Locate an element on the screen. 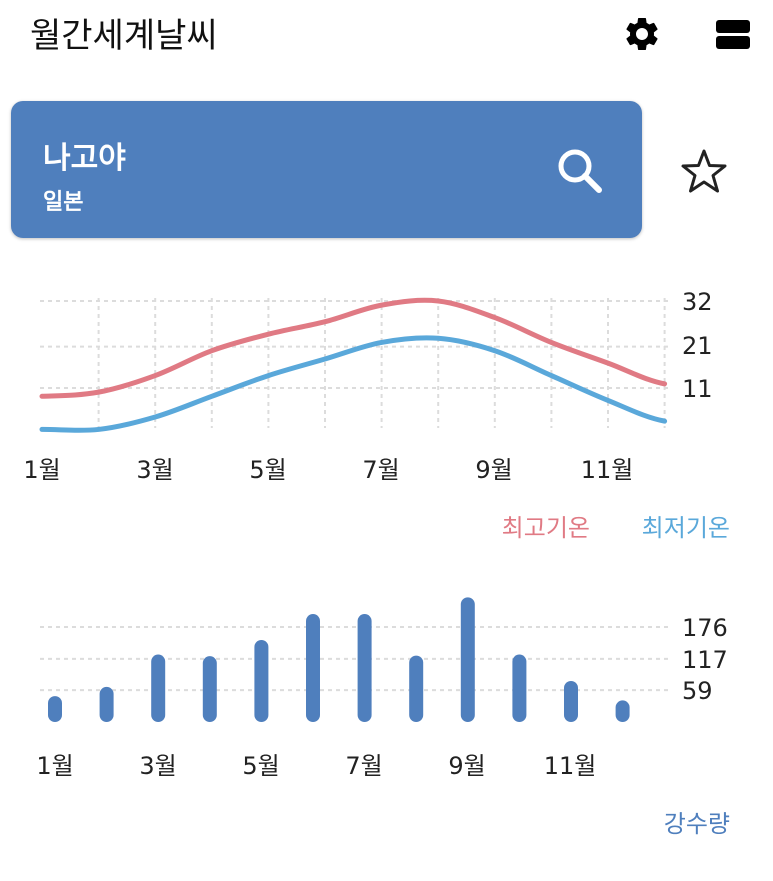 Image resolution: width=773 pixels, height=881 pixels. precip-ytick: 117 is located at coordinates (705, 660).